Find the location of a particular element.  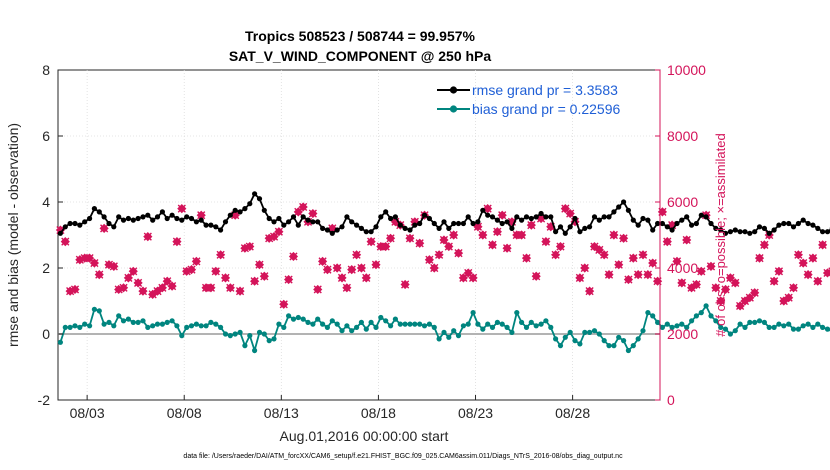

y-right-tick-label: 0 is located at coordinates (671, 400).